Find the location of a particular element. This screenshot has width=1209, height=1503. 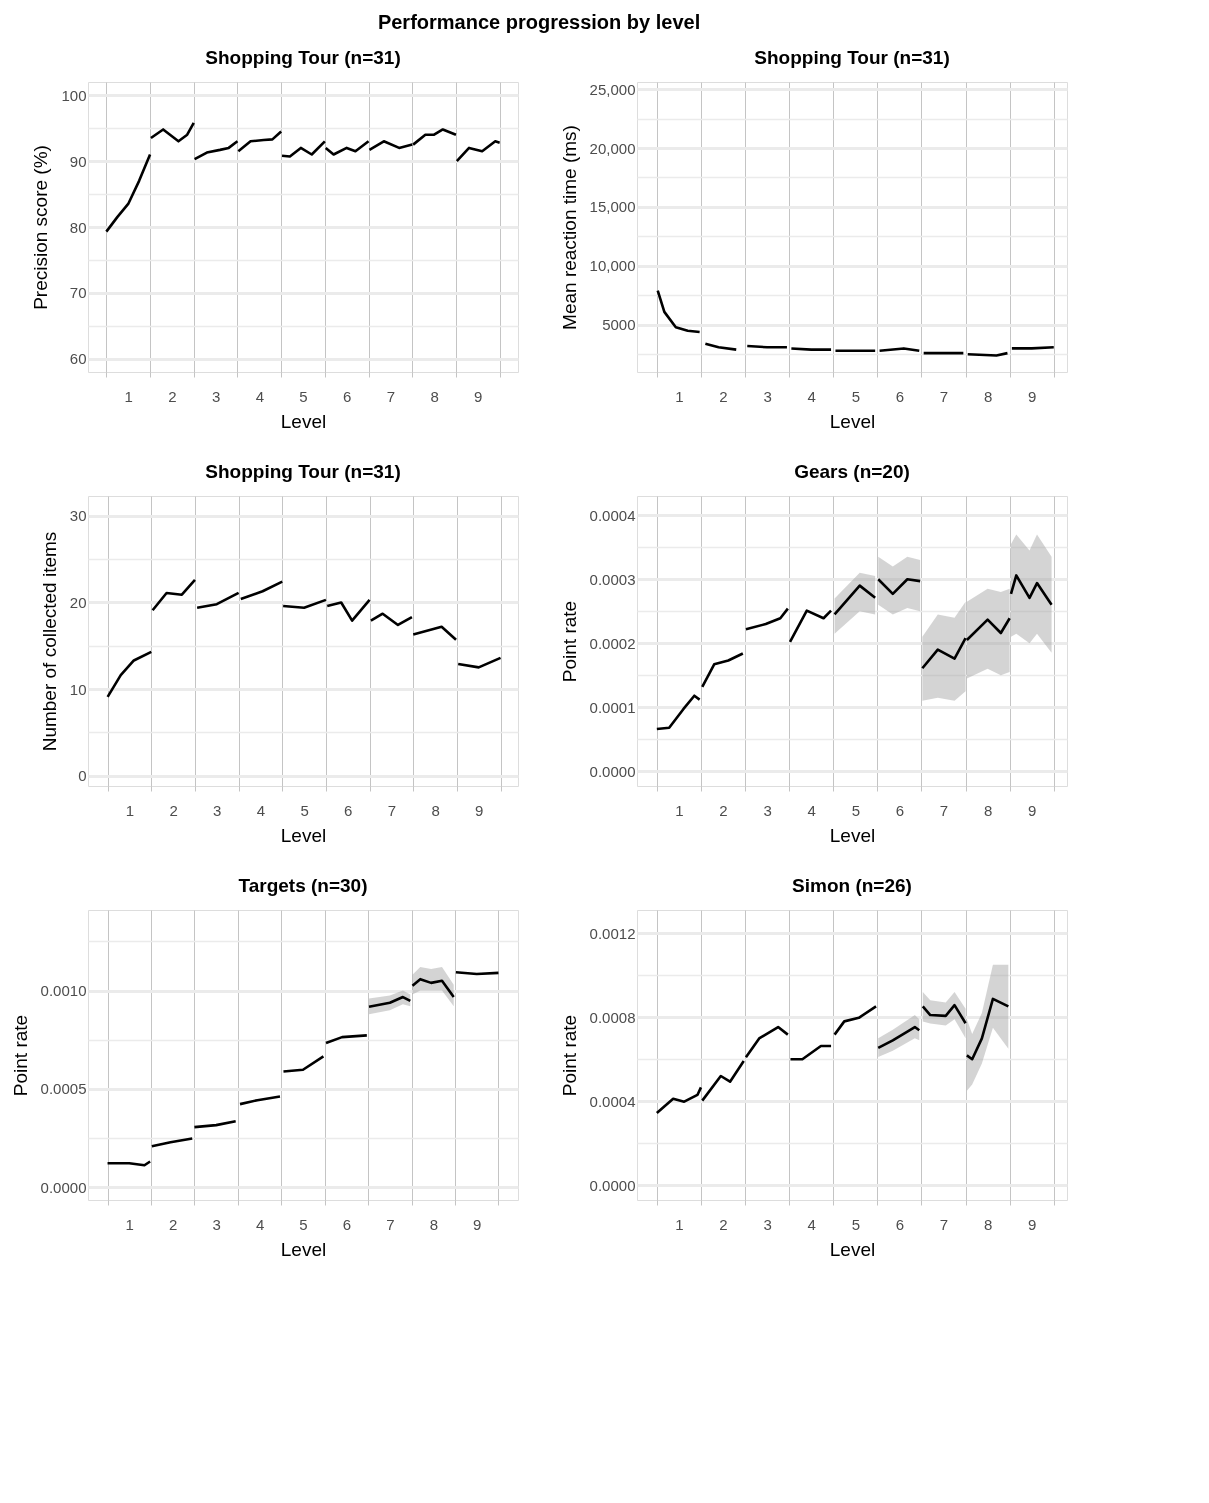

y-tick-label: 20,000 is located at coordinates (612, 148).